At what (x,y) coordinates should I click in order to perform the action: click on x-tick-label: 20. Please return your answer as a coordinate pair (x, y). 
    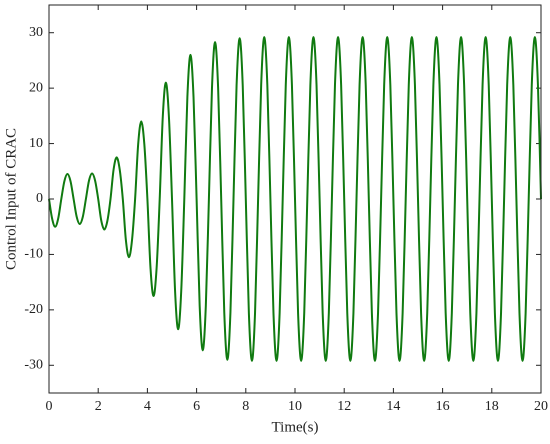
    Looking at the image, I should click on (541, 406).